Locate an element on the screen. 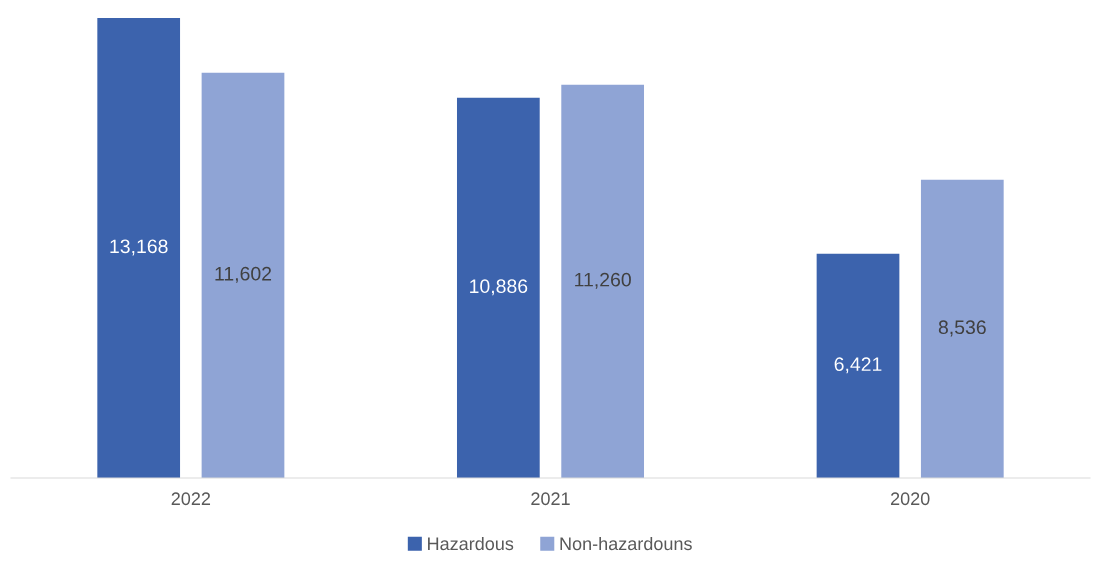 The height and width of the screenshot is (563, 1101). data-label: 13,168 is located at coordinates (139, 247).